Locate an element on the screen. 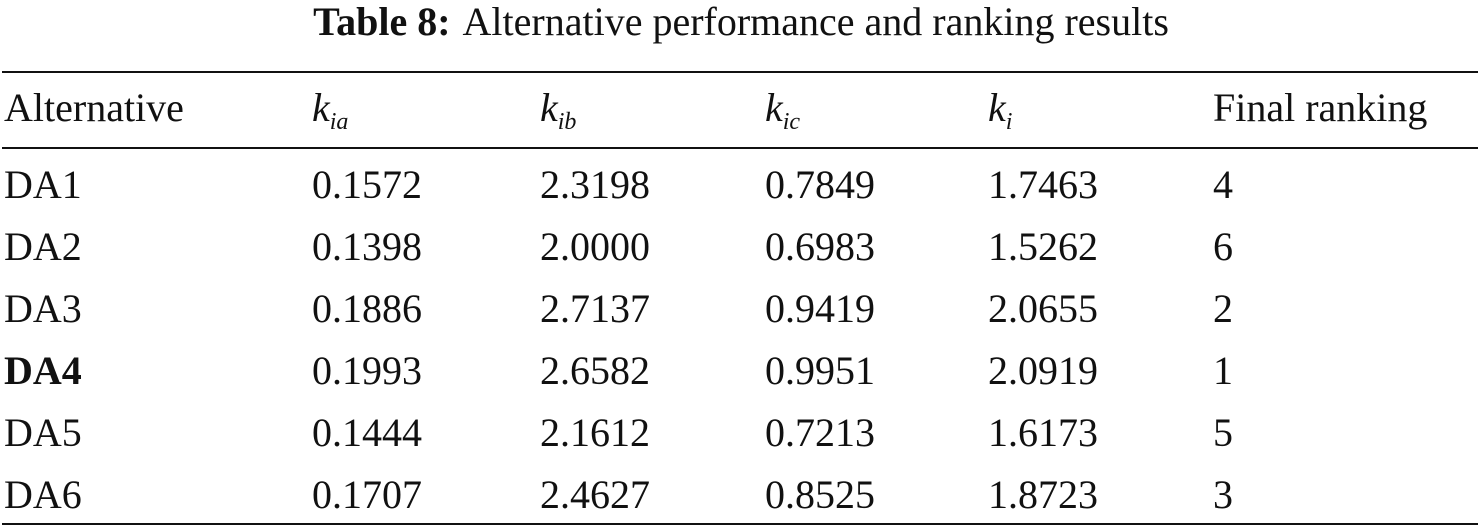 Image resolution: width=1482 pixels, height=531 pixels. table-cell: 1.6173 is located at coordinates (1043, 432).